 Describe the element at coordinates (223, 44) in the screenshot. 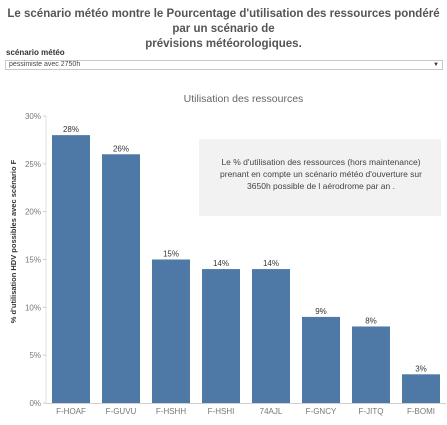

I see `headline-line-2: prévisions météorologiques.` at that location.